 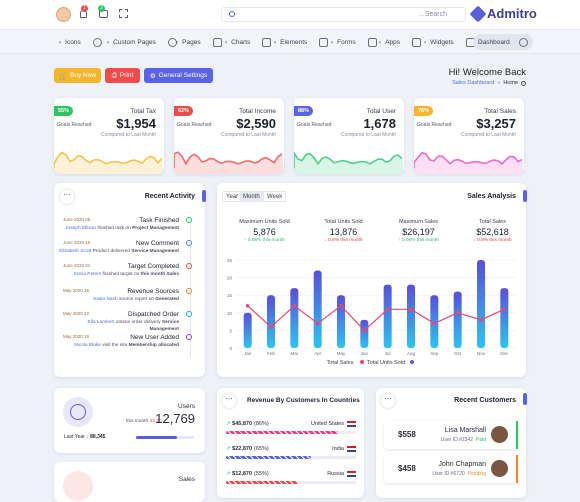 I want to click on brand-name: Admitro, so click(x=512, y=13).